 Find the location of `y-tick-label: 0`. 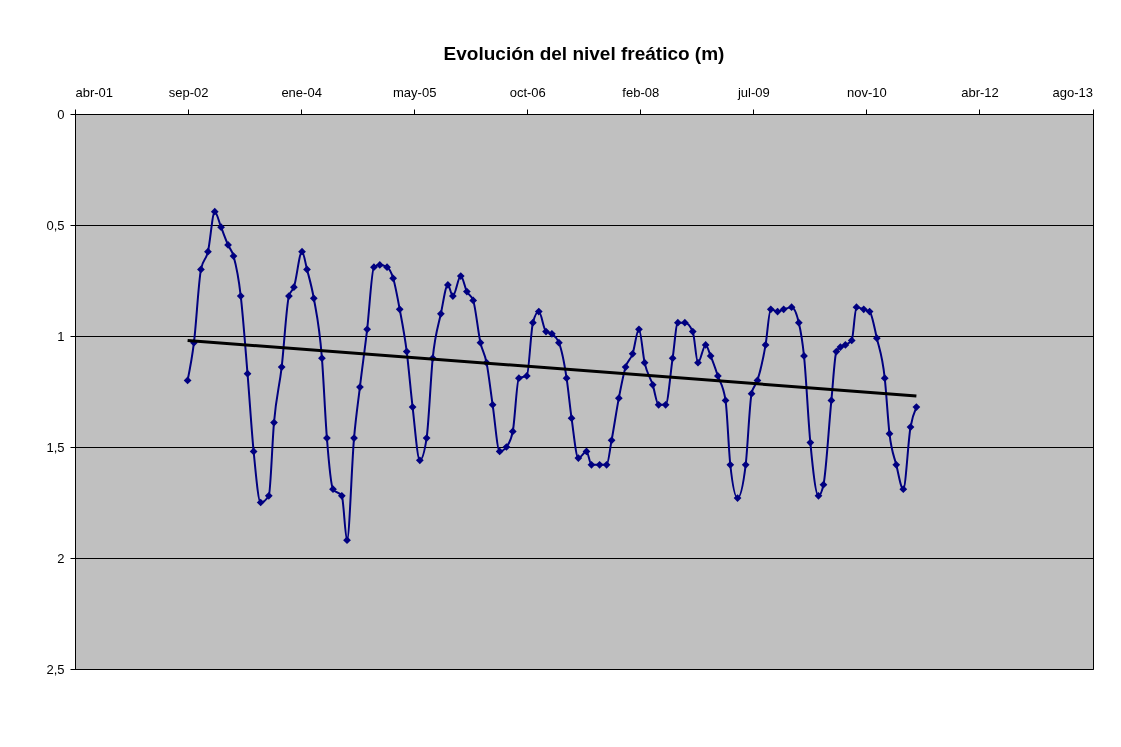

y-tick-label: 0 is located at coordinates (61, 114).